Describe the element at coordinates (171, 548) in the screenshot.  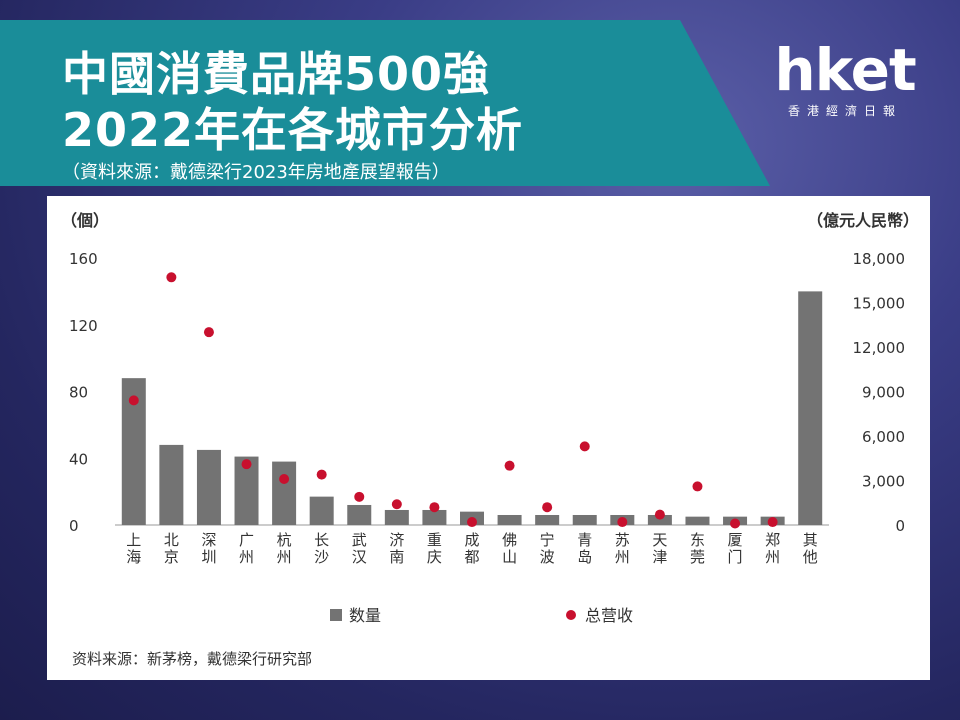
I see `x-tick-label-北京: 北京` at that location.